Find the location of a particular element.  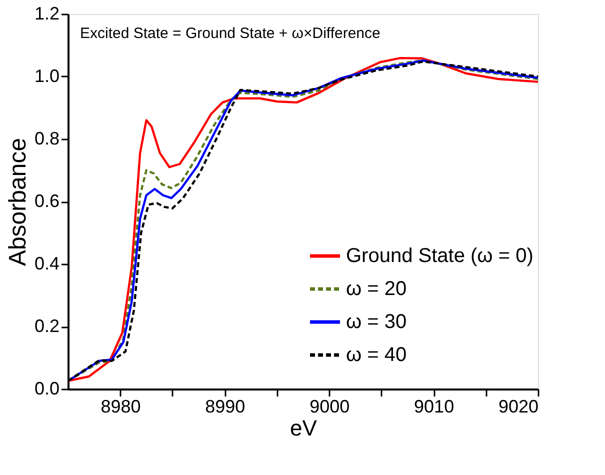

x-tick-label: 9010 is located at coordinates (434, 406).